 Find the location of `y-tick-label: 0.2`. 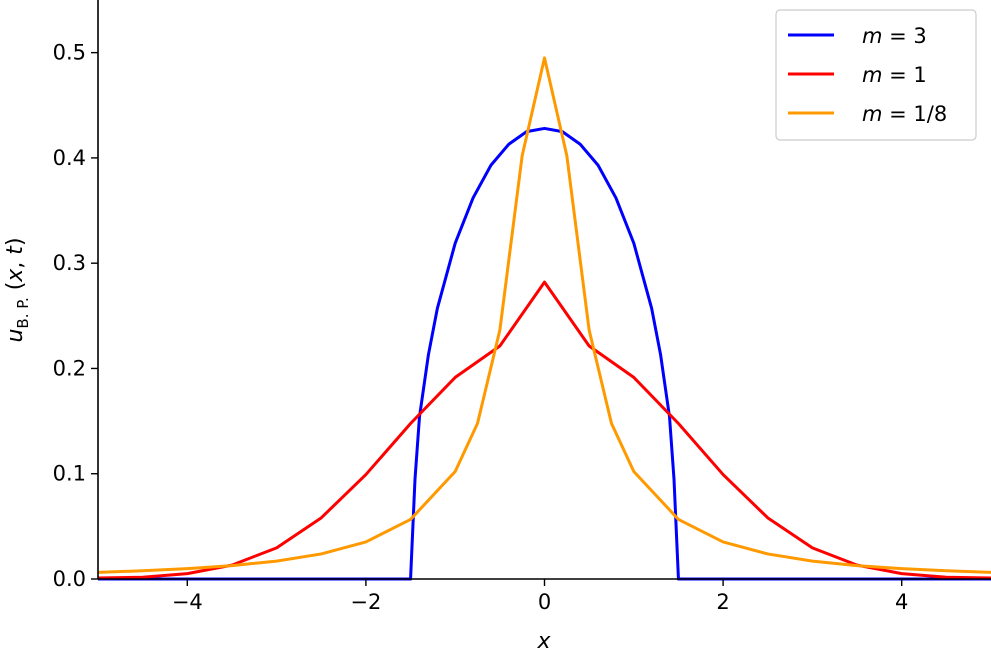

y-tick-label: 0.2 is located at coordinates (69, 368).